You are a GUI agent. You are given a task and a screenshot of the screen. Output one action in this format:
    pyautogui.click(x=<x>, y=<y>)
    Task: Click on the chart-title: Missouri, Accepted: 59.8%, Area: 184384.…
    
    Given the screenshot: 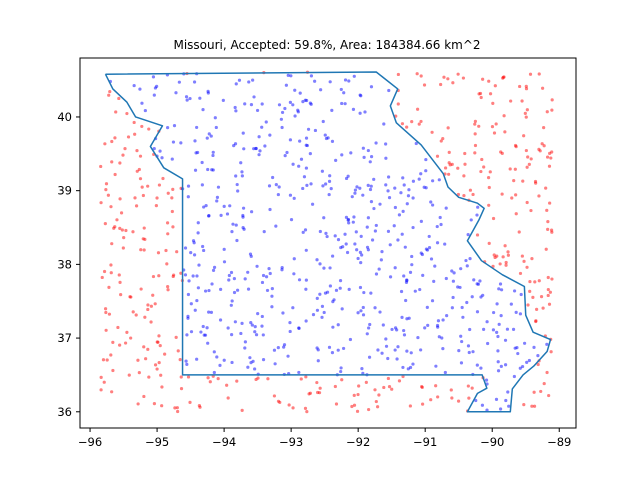 What is the action you would take?
    pyautogui.click(x=326, y=45)
    